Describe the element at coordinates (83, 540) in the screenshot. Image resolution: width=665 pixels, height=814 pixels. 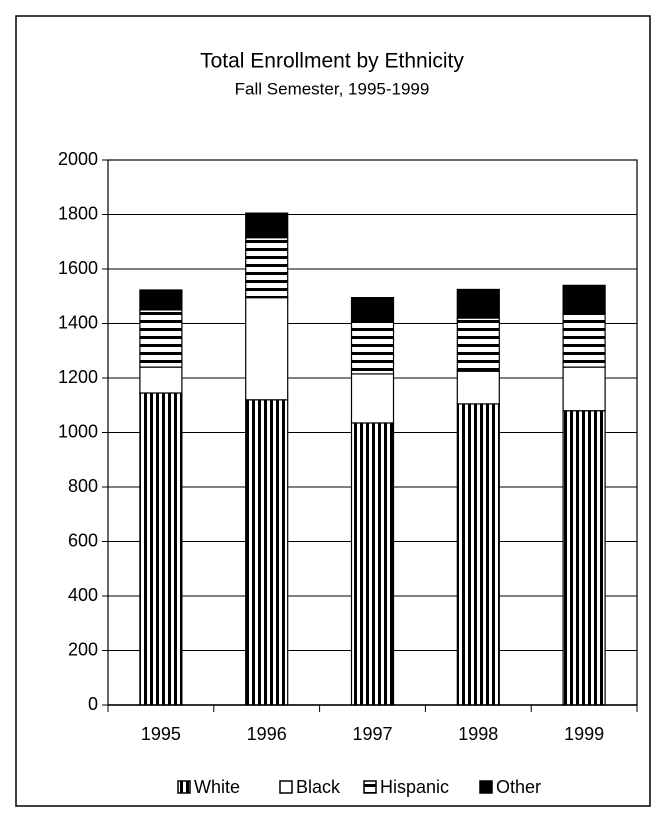
I see `y-tick-label: 600` at that location.